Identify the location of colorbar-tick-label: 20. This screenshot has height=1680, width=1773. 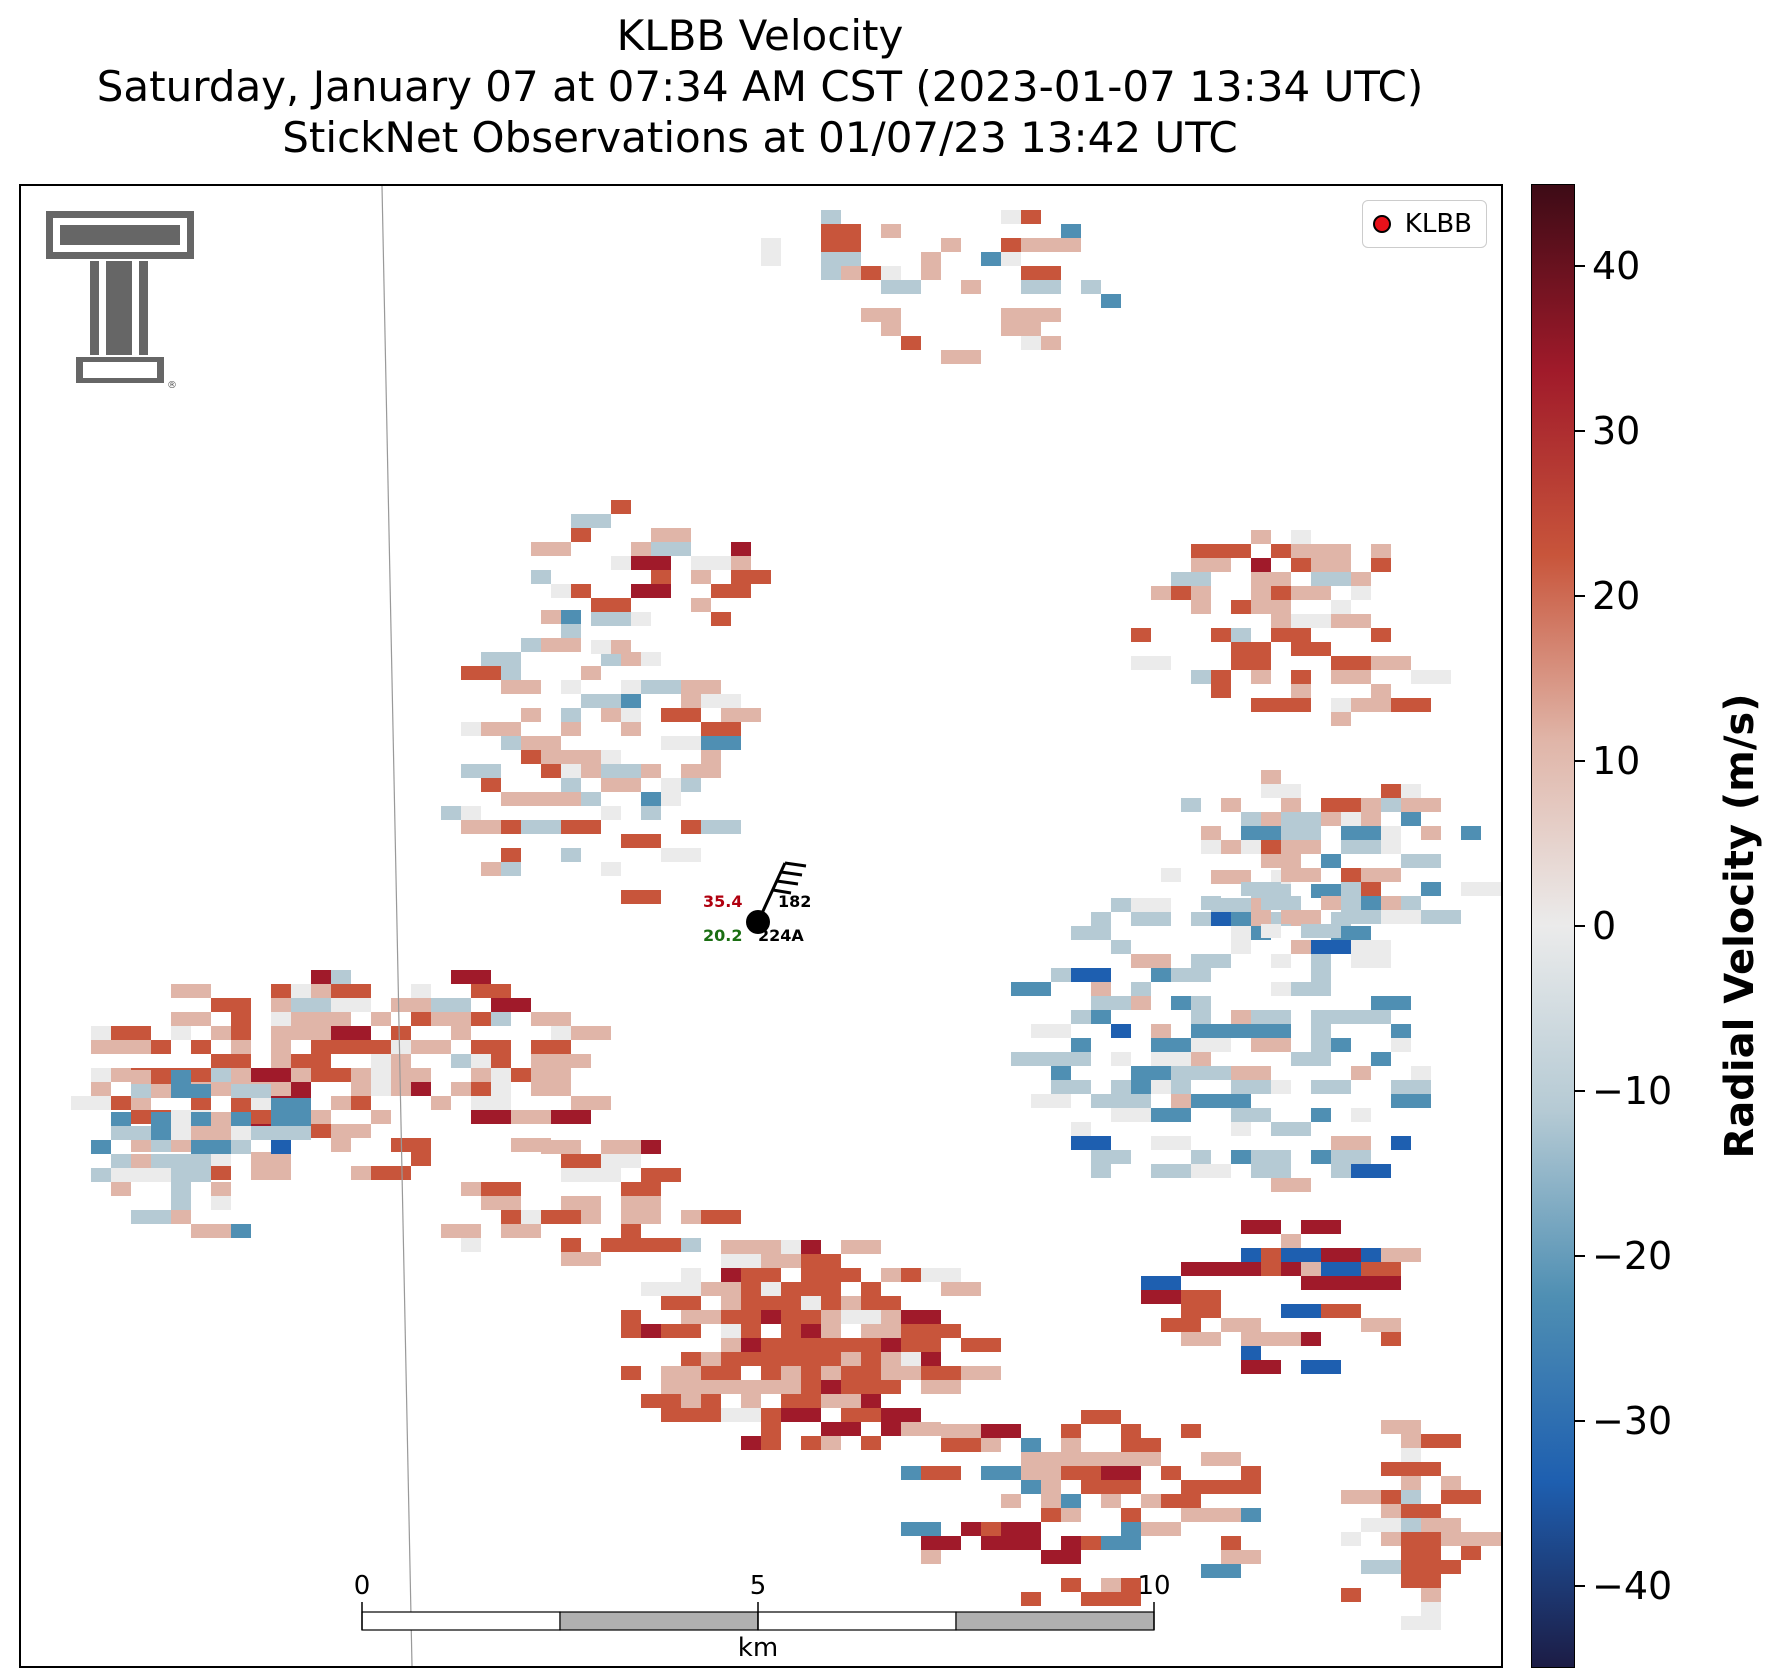
(1616, 596).